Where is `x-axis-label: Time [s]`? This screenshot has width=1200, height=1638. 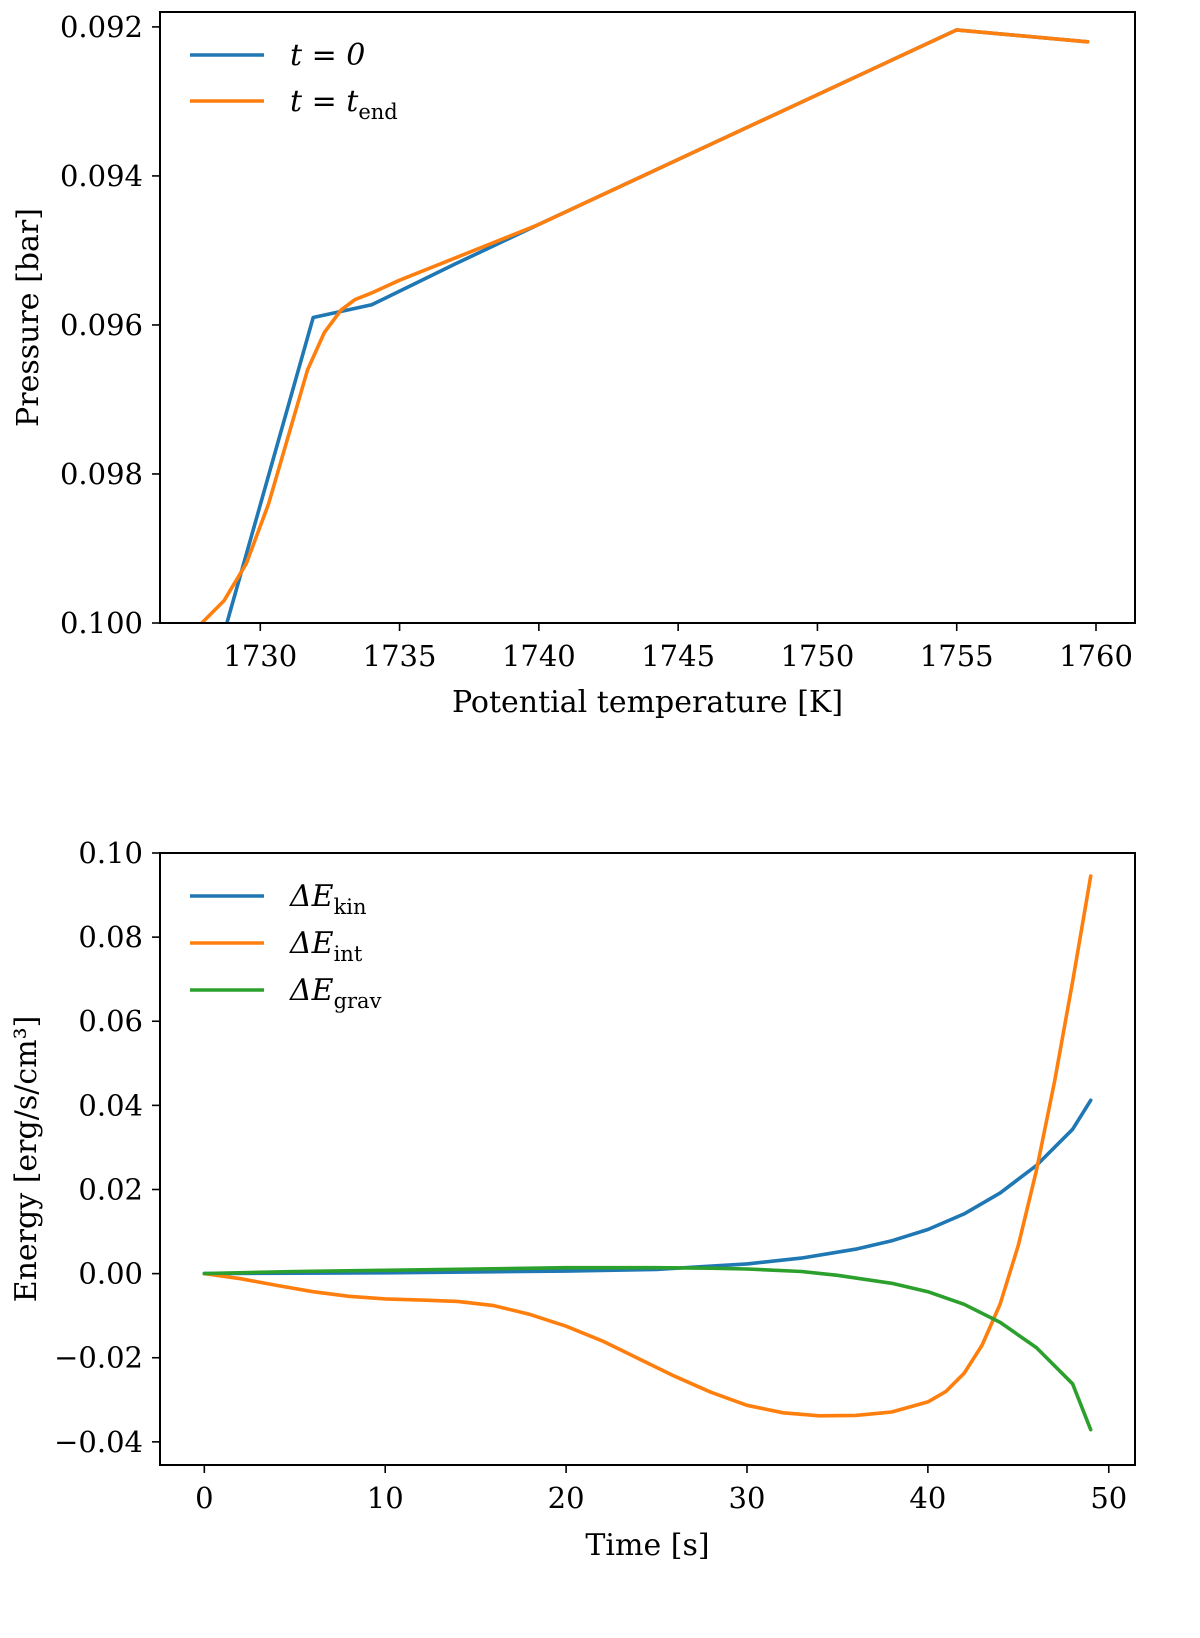
x-axis-label: Time [s] is located at coordinates (647, 1545).